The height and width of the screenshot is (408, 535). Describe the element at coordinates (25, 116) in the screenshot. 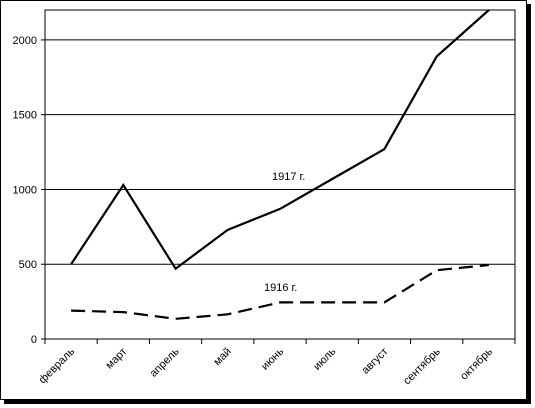

I see `y-tick-label: 1500` at that location.